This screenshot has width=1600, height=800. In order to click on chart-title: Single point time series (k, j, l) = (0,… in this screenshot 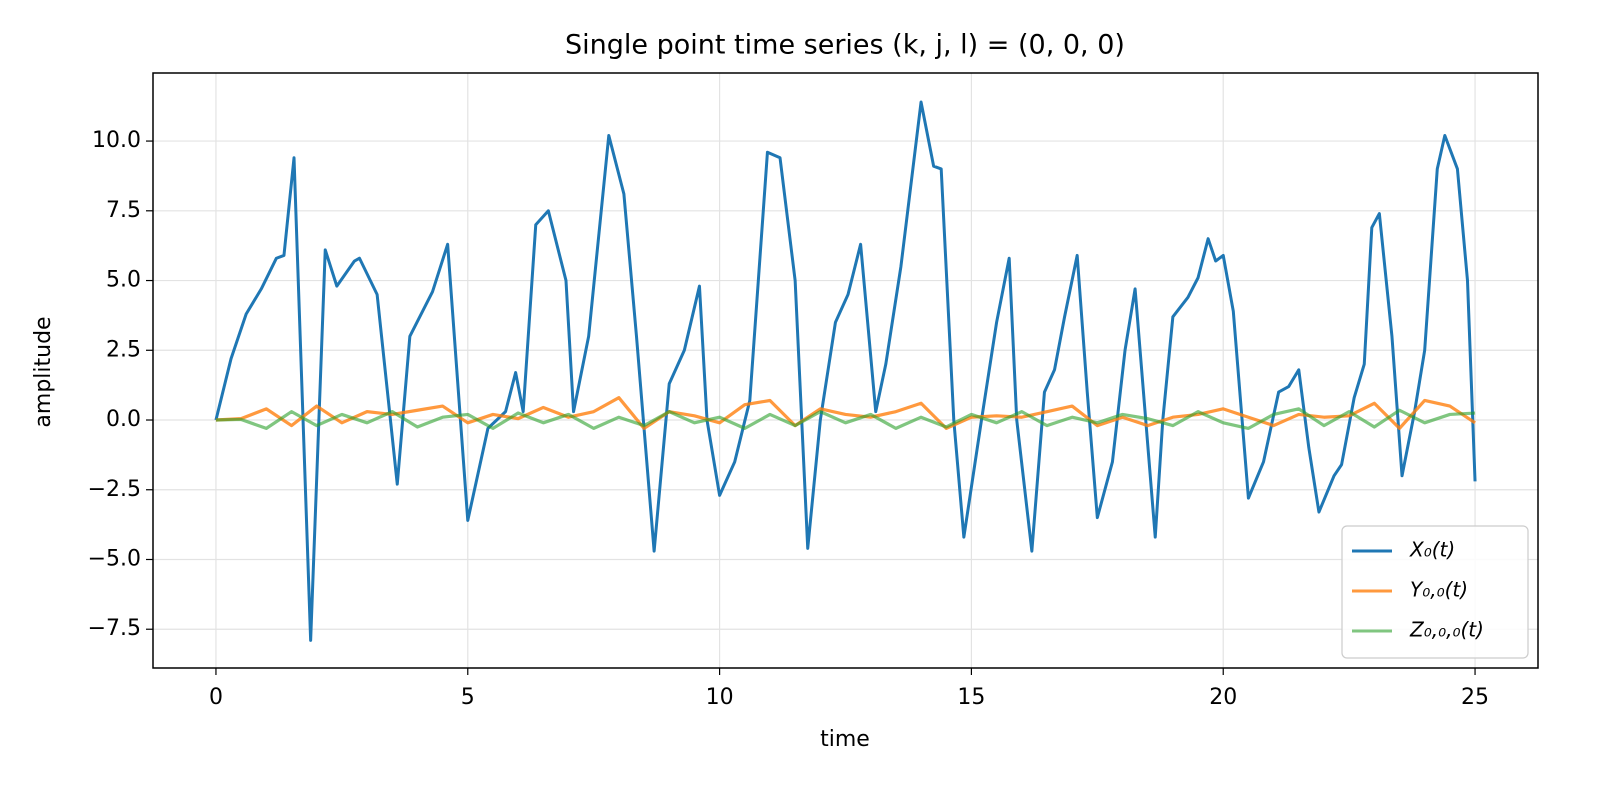, I will do `click(845, 45)`.